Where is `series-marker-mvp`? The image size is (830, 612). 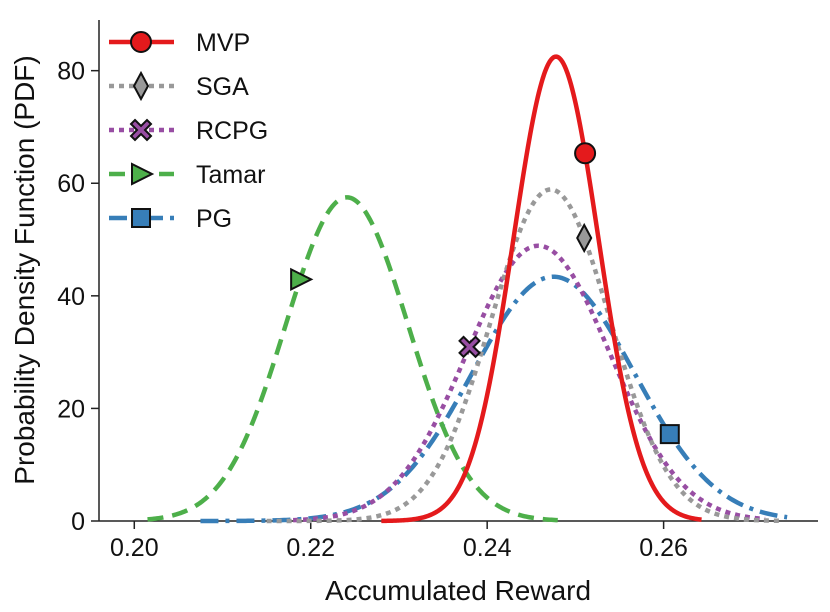
series-marker-mvp is located at coordinates (585, 153).